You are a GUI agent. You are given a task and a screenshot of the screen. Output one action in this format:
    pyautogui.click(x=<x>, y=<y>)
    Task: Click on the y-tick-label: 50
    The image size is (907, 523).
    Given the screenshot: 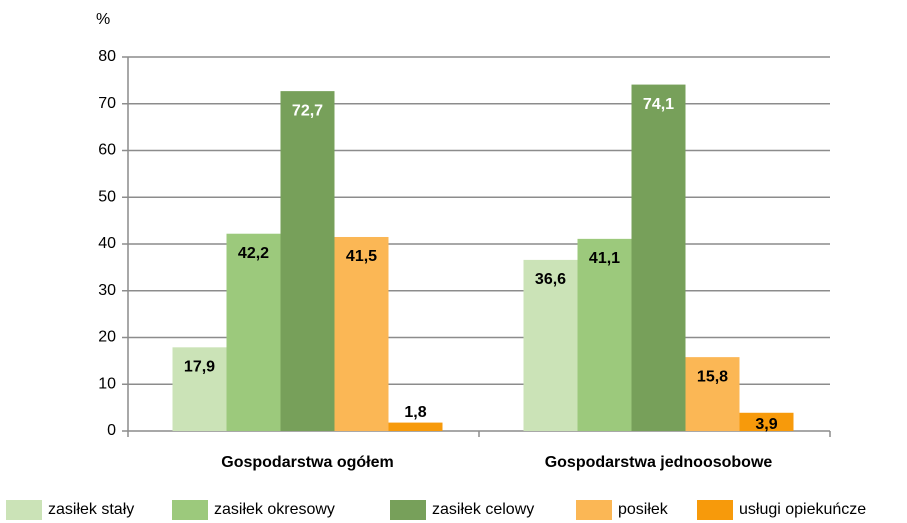 What is the action you would take?
    pyautogui.click(x=107, y=196)
    